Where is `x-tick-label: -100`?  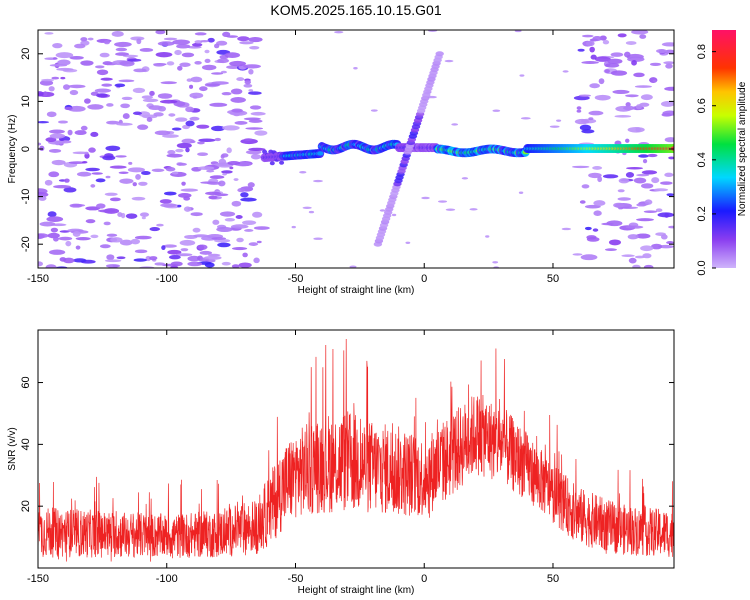 x-tick-label: -100 is located at coordinates (167, 279).